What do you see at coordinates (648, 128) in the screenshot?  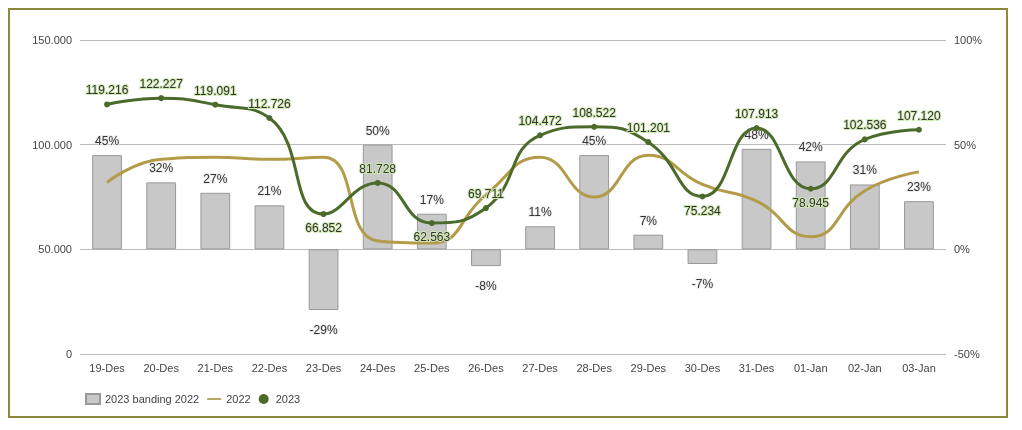 I see `data-label: 101.201` at bounding box center [648, 128].